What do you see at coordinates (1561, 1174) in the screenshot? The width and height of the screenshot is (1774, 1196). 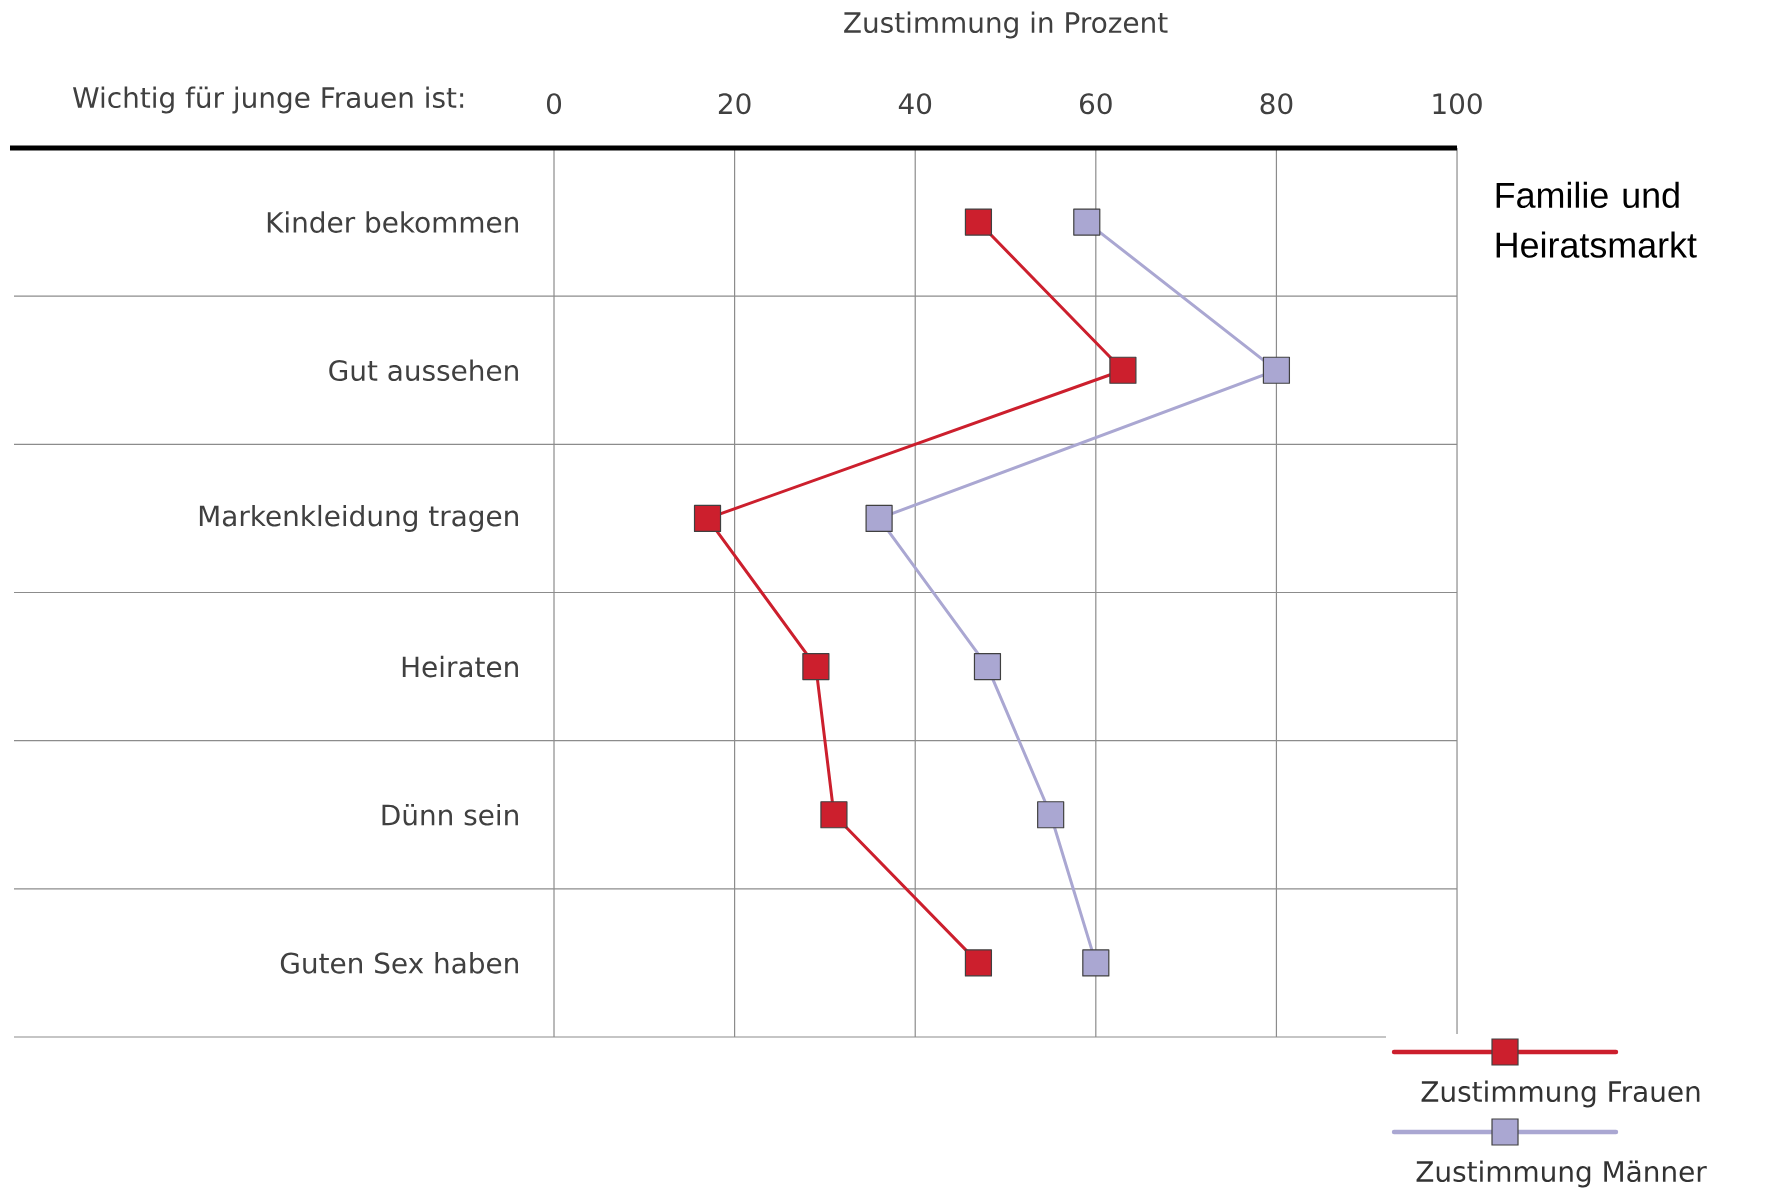 I see `legend-label: Zustimmung Männer` at bounding box center [1561, 1174].